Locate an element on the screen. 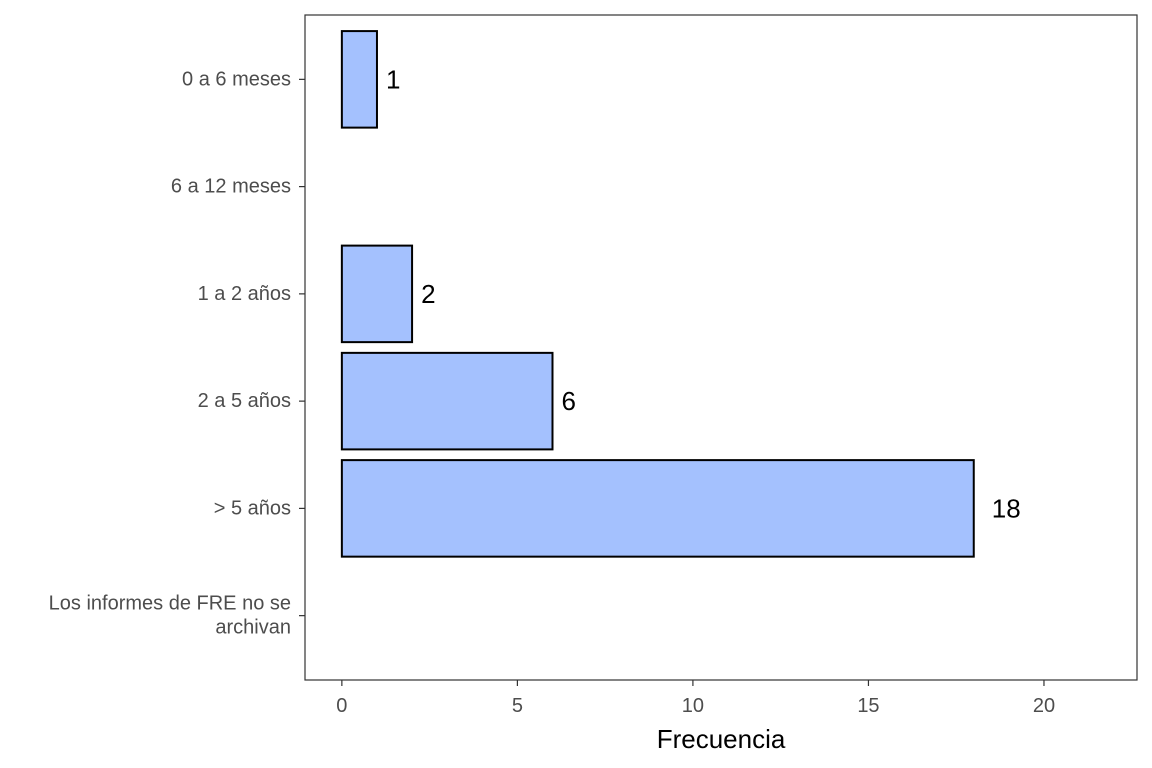 The image size is (1152, 768). y-tick-label: Los informes de FRE no se archivan is located at coordinates (170, 616).